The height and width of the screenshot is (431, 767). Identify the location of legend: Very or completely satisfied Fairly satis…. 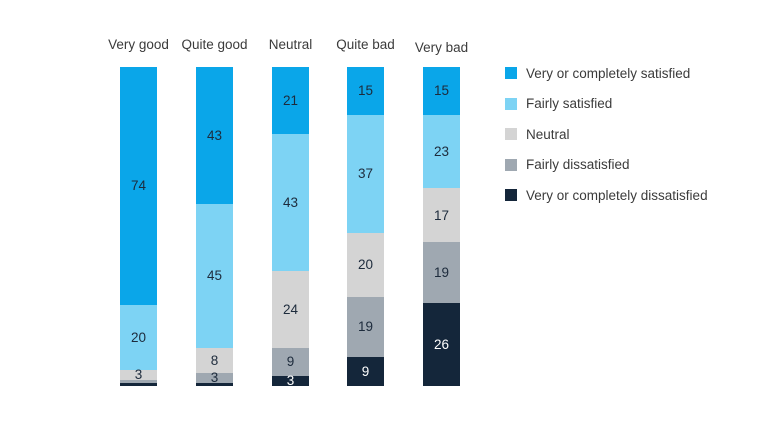
(606, 140).